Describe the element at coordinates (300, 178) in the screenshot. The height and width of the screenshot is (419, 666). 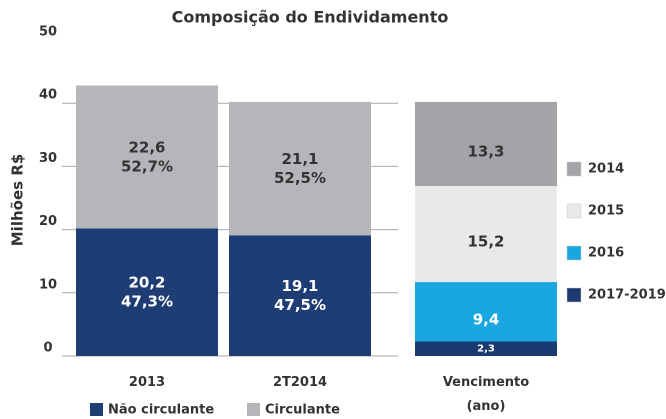
I see `percent-label: 52,5%` at that location.